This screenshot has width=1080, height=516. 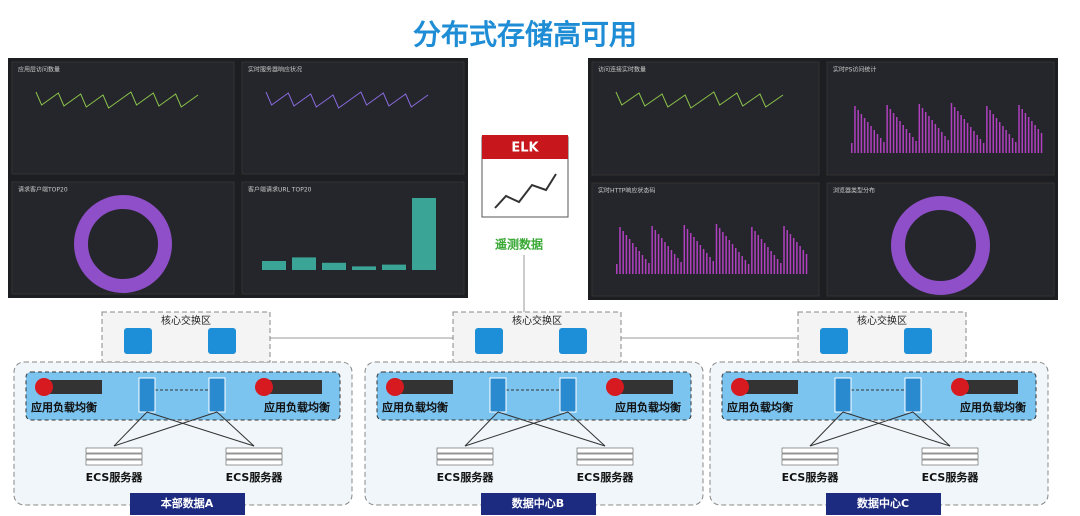 I want to click on title: 分布式存储高可用, so click(x=525, y=34).